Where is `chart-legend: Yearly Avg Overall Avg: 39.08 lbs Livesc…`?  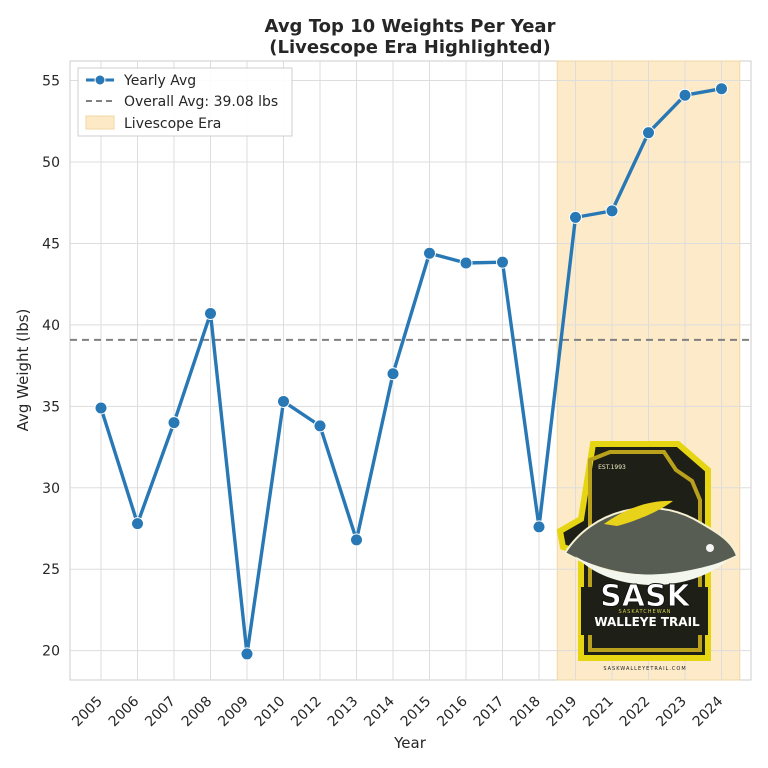 chart-legend: Yearly Avg Overall Avg: 39.08 lbs Livesc… is located at coordinates (185, 102).